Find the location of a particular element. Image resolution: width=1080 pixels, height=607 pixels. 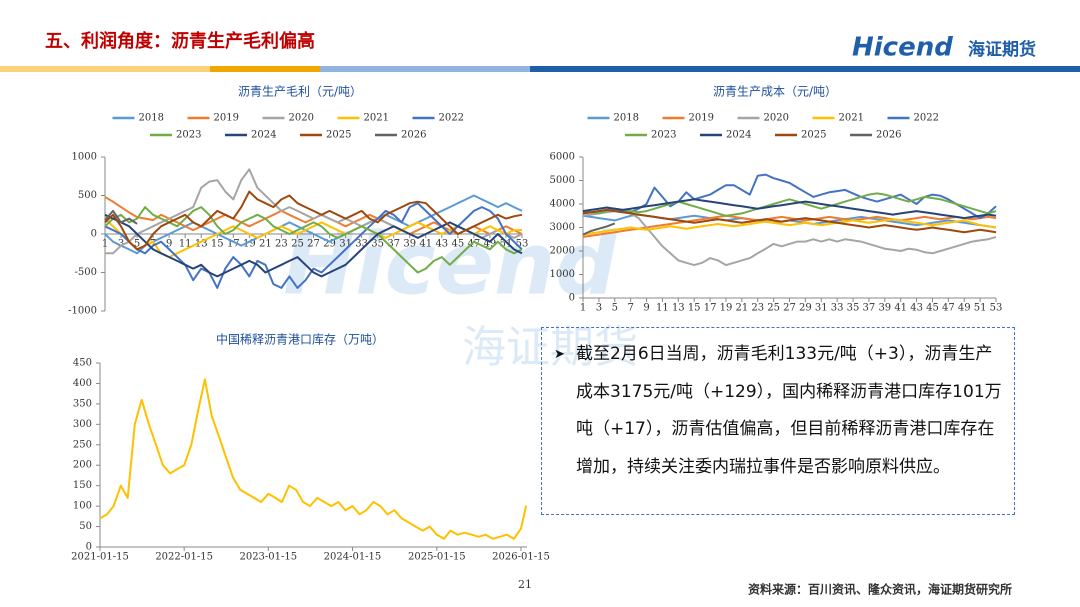

legend-label: 2020 is located at coordinates (301, 118).